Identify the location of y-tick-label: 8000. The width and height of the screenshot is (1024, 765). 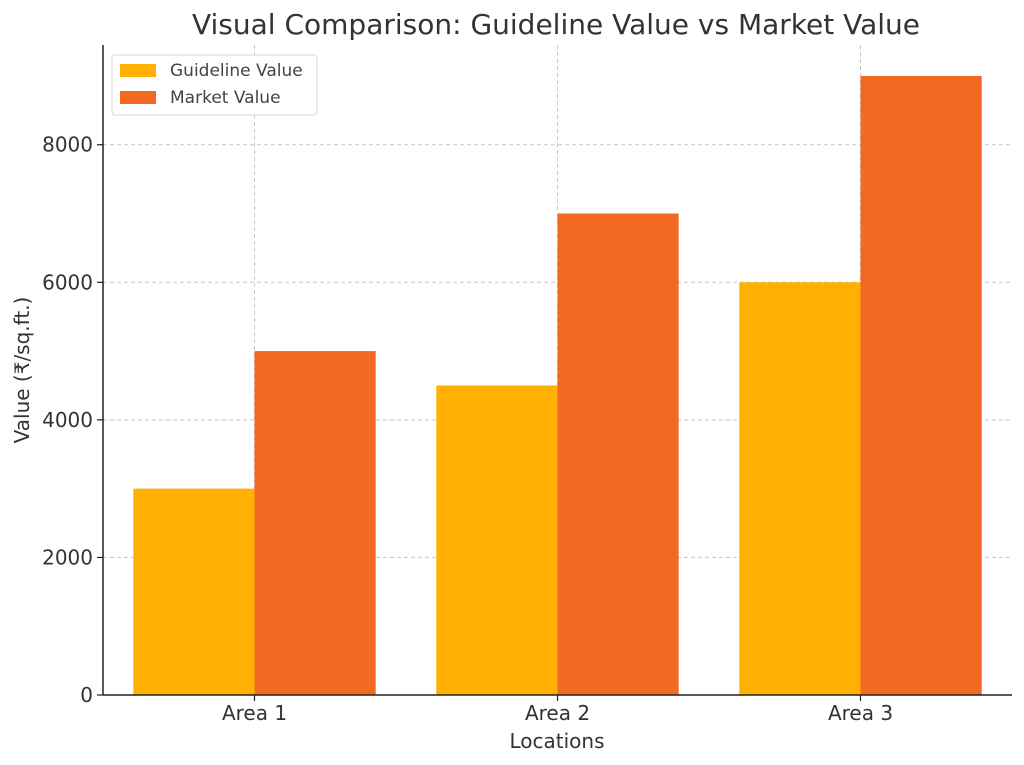
(67, 145).